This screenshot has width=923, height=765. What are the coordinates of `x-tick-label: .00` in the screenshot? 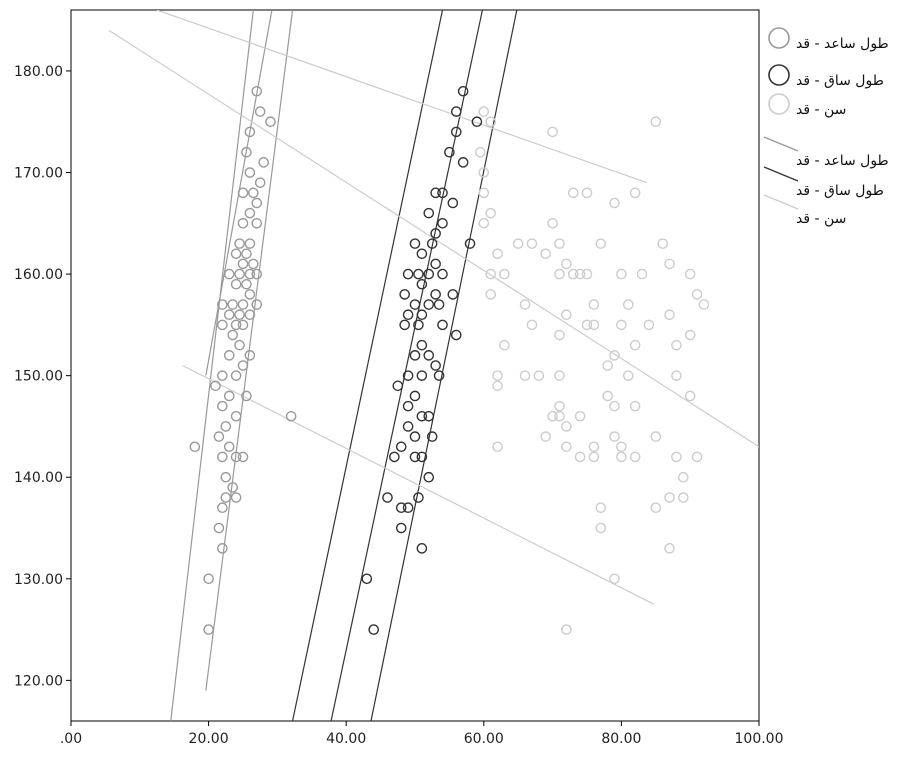 It's located at (71, 739).